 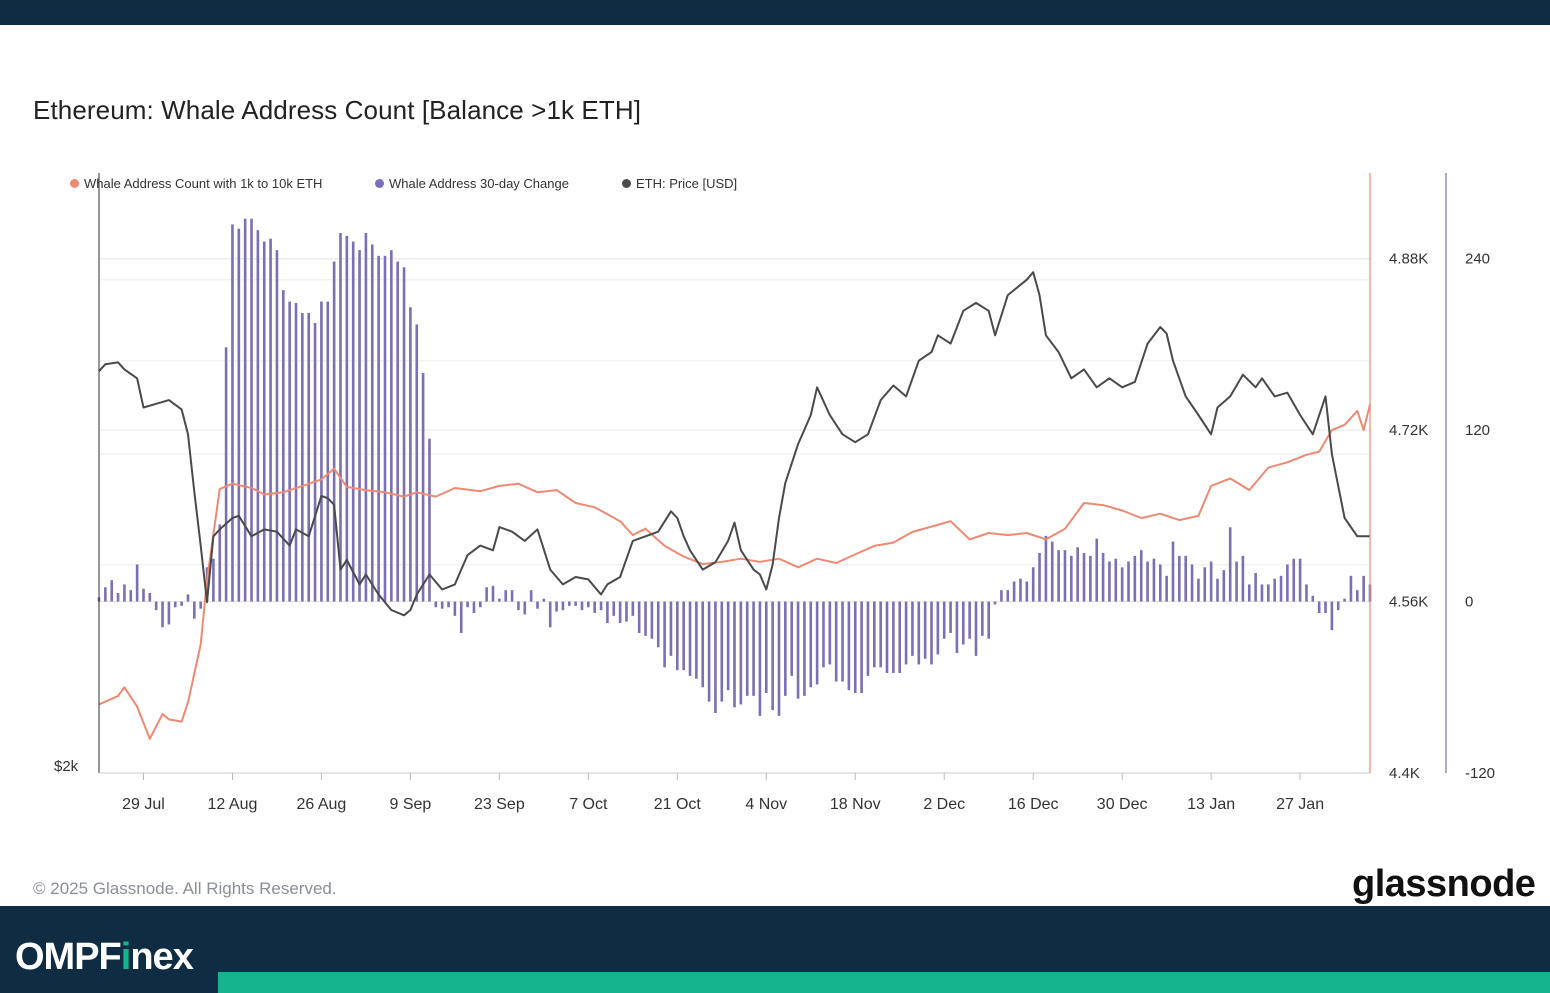 I want to click on legend-item-eth-price: ETH: Price [USD], so click(x=679, y=183).